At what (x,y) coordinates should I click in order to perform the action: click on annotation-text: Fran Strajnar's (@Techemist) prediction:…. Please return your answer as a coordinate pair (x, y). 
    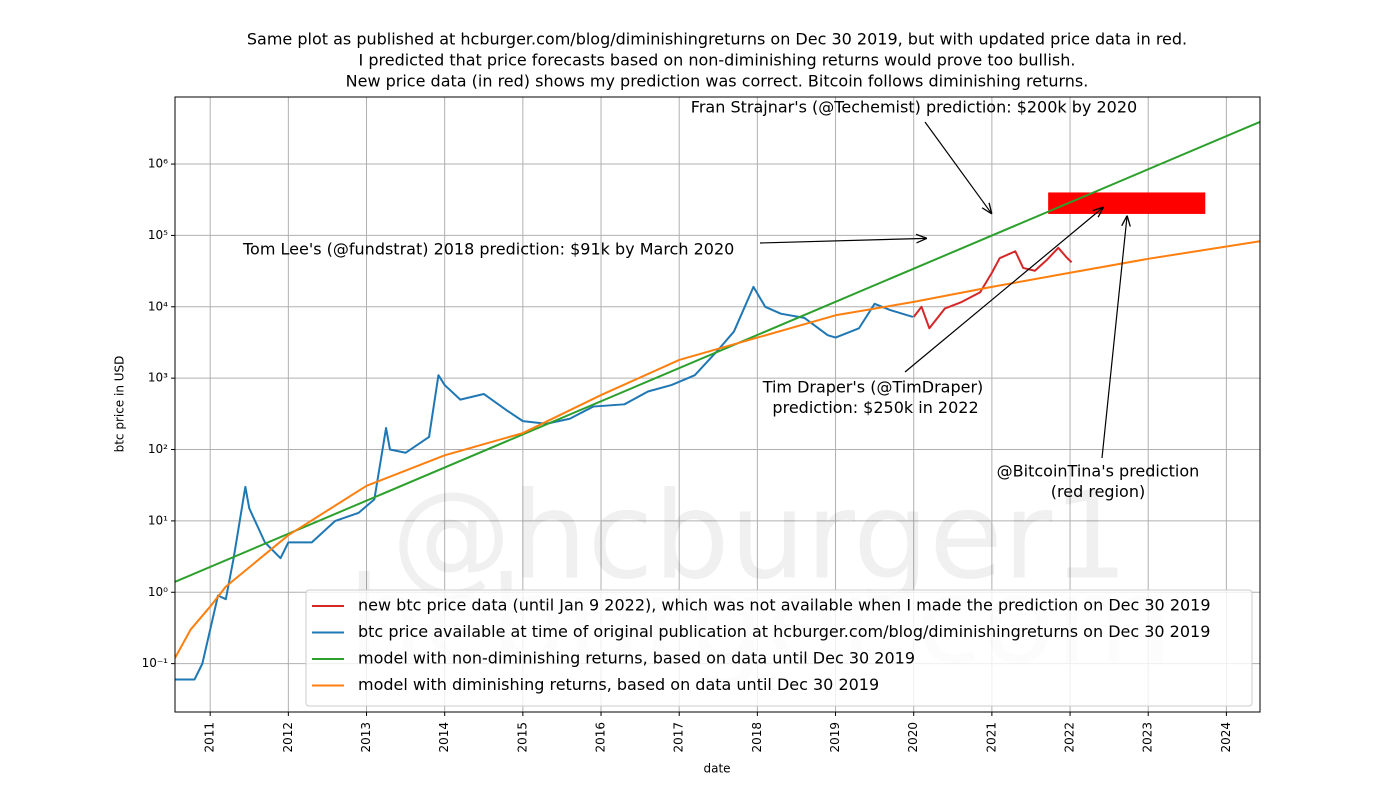
    Looking at the image, I should click on (914, 107).